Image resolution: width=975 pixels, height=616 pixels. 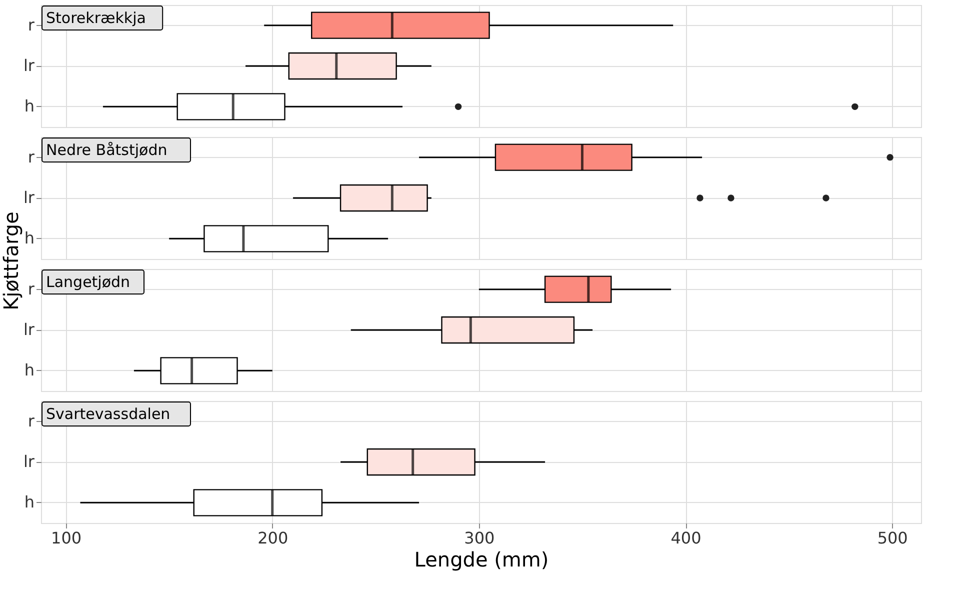 I want to click on x-tick-label: 300, so click(x=479, y=538).